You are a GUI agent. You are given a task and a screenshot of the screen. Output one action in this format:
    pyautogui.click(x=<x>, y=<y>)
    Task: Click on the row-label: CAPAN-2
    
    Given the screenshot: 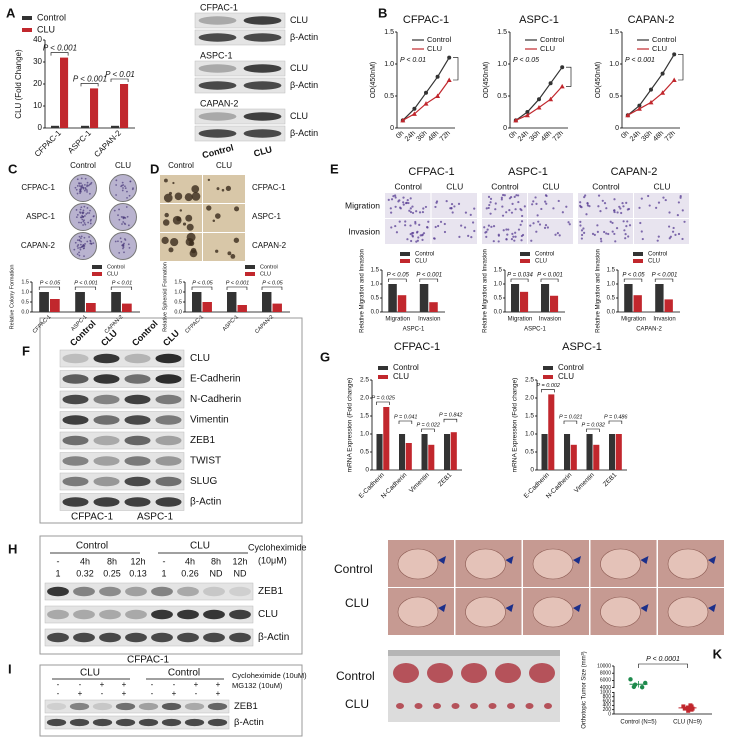 What is the action you would take?
    pyautogui.click(x=38, y=245)
    